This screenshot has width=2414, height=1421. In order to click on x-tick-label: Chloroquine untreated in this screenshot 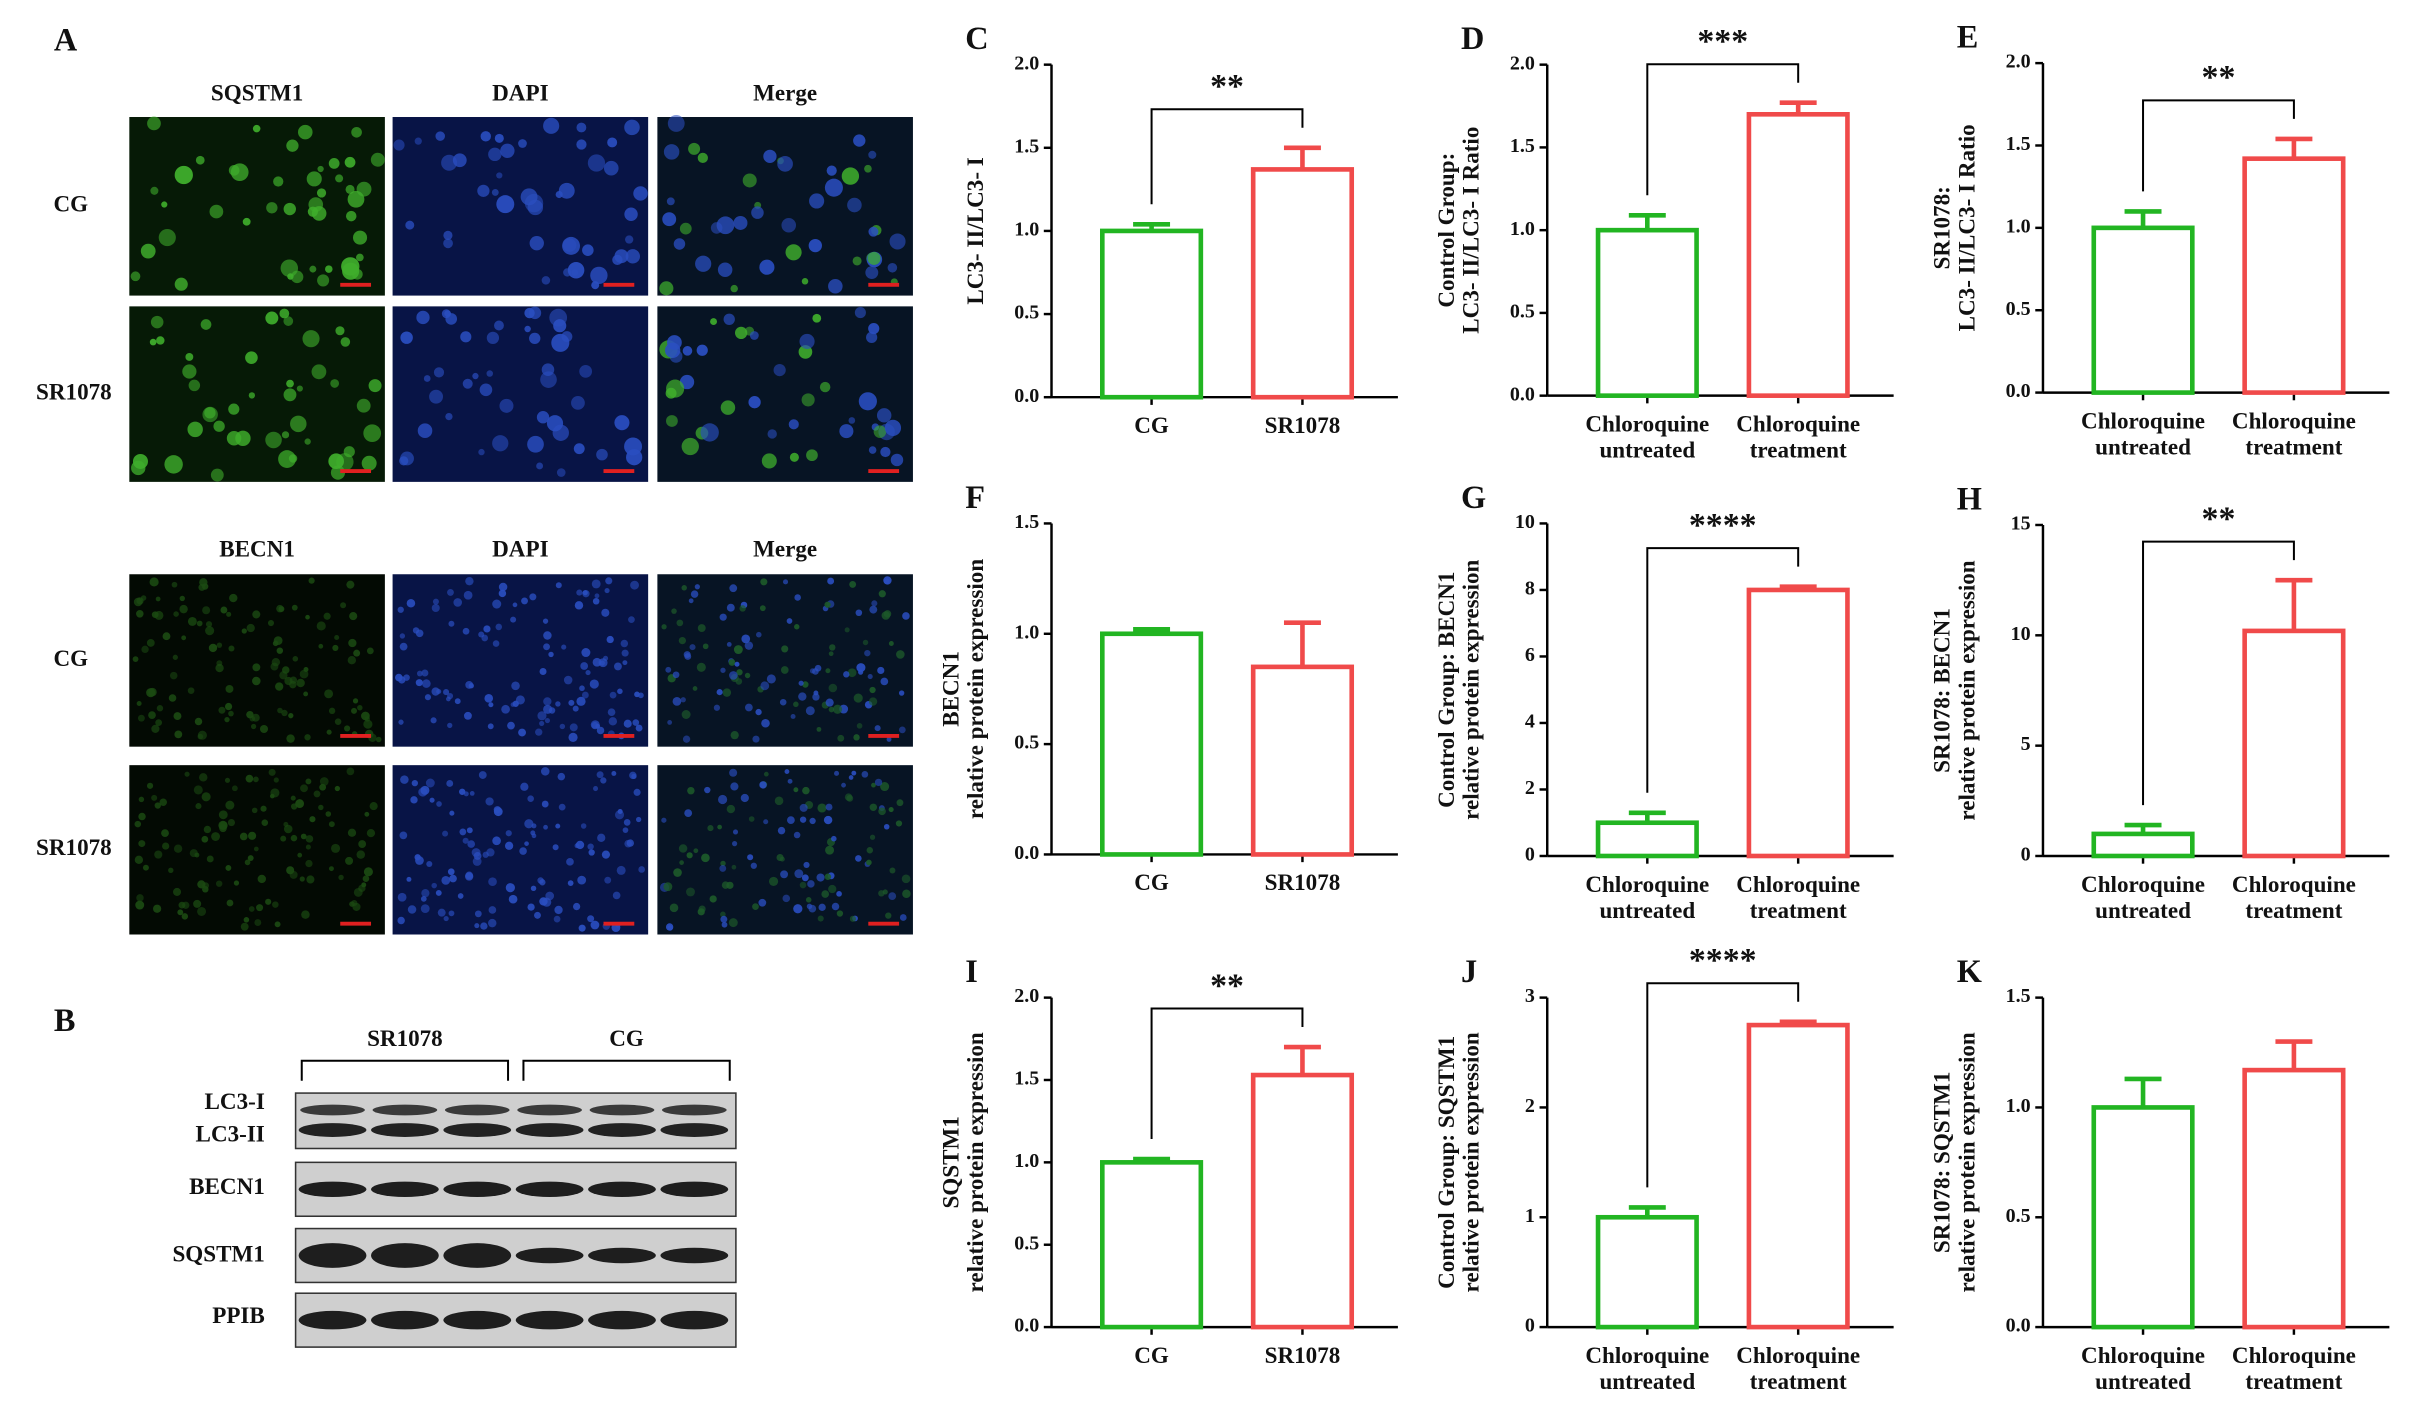, I will do `click(2143, 1368)`.